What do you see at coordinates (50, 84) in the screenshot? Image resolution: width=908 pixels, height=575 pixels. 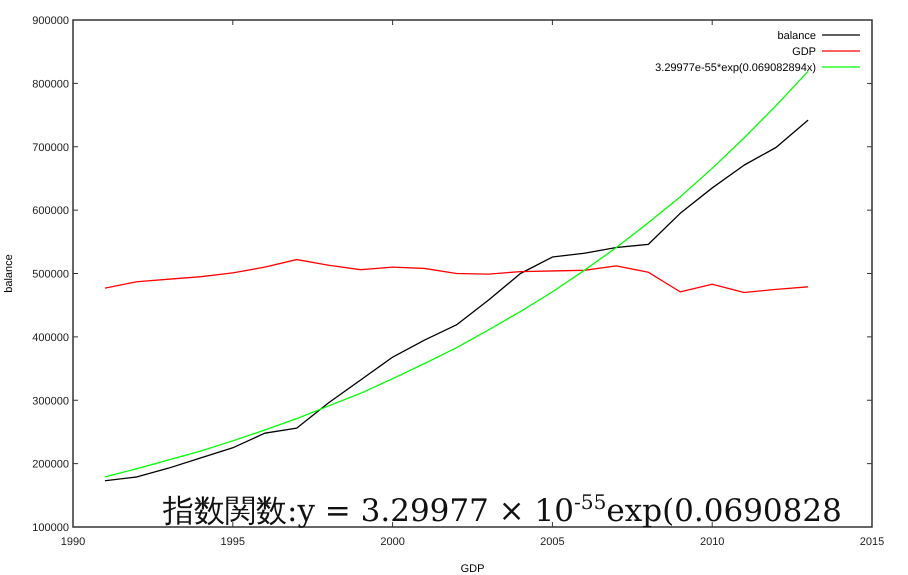 I see `y-tick-label: 800000` at bounding box center [50, 84].